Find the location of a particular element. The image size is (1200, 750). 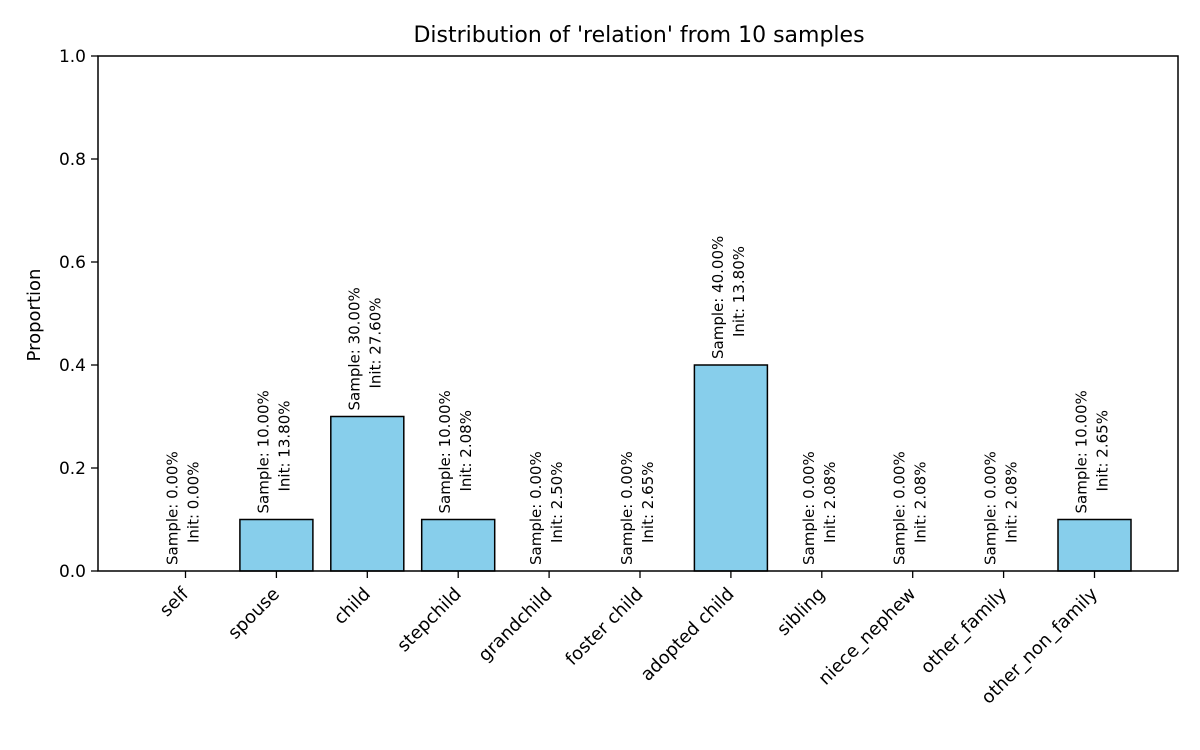

x-tick-label: niece_nephew is located at coordinates (867, 637).